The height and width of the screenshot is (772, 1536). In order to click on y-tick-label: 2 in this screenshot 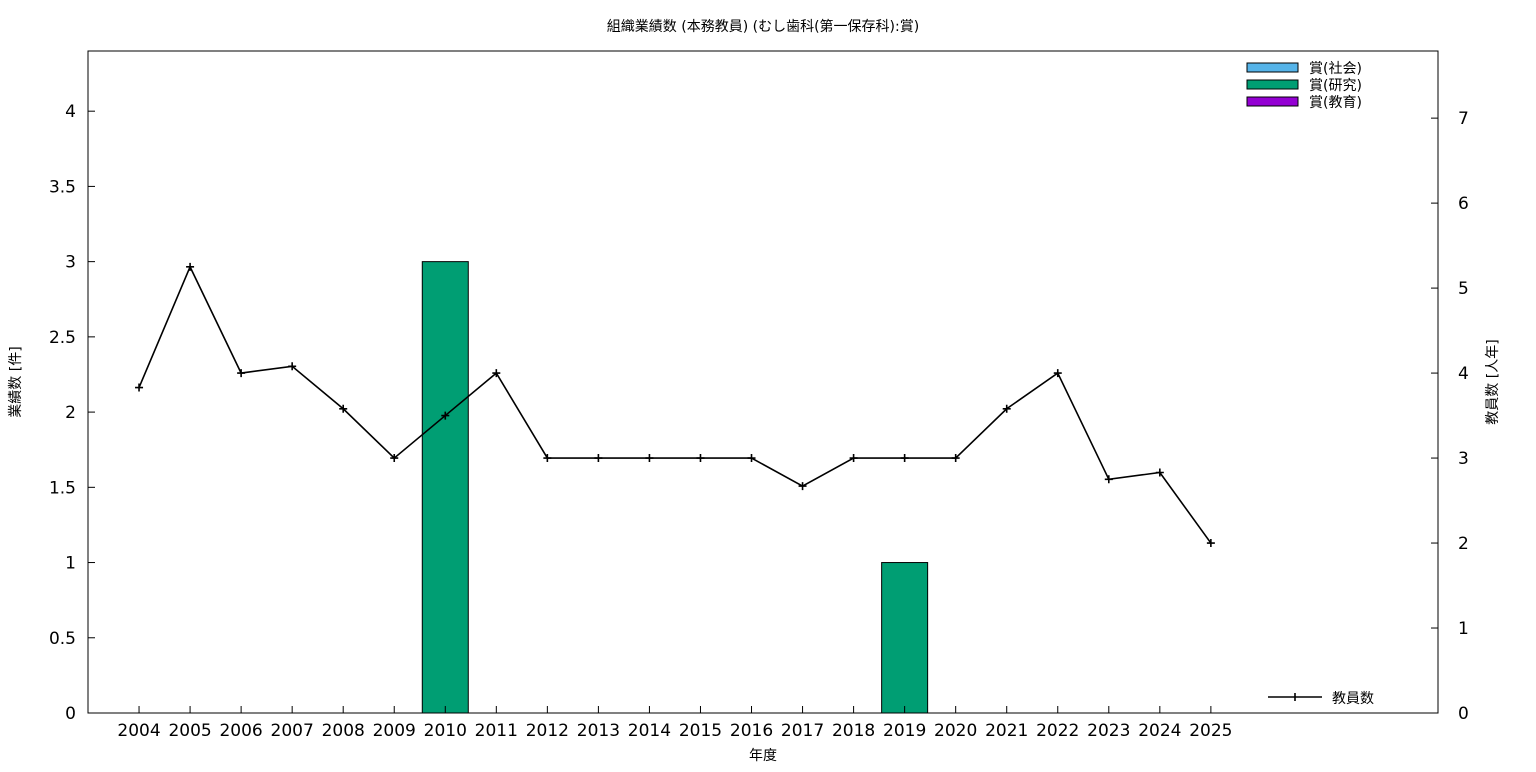, I will do `click(70, 413)`.